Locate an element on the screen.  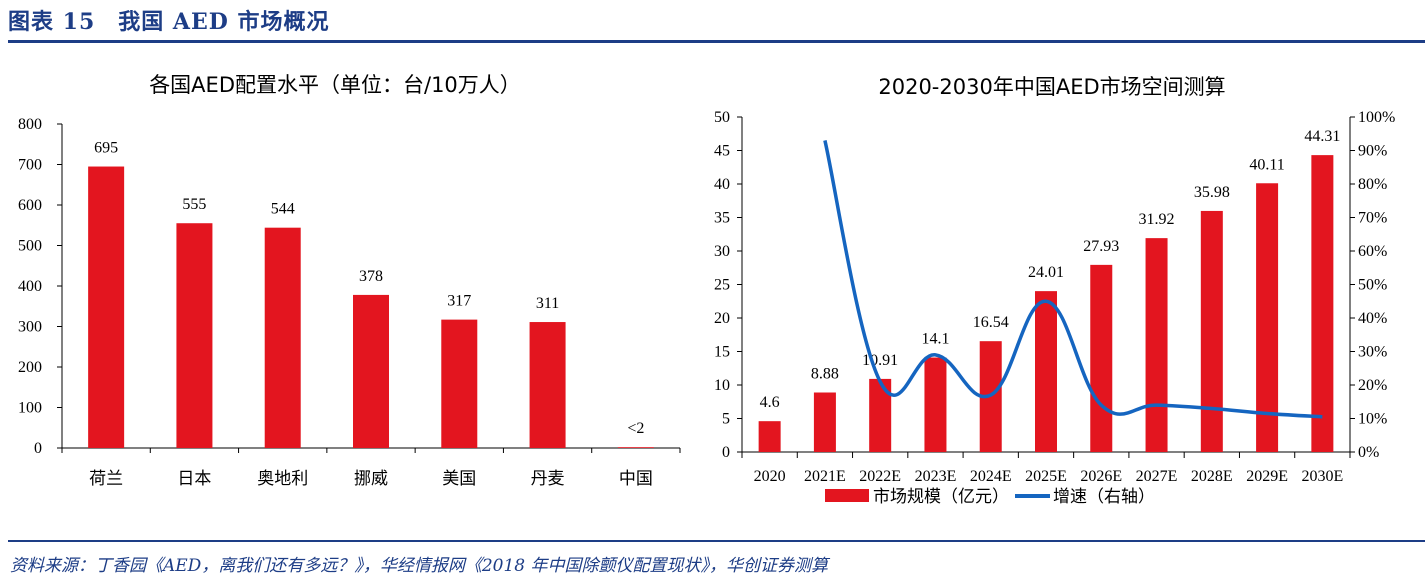
y-tick-label-left: 25 is located at coordinates (722, 285).